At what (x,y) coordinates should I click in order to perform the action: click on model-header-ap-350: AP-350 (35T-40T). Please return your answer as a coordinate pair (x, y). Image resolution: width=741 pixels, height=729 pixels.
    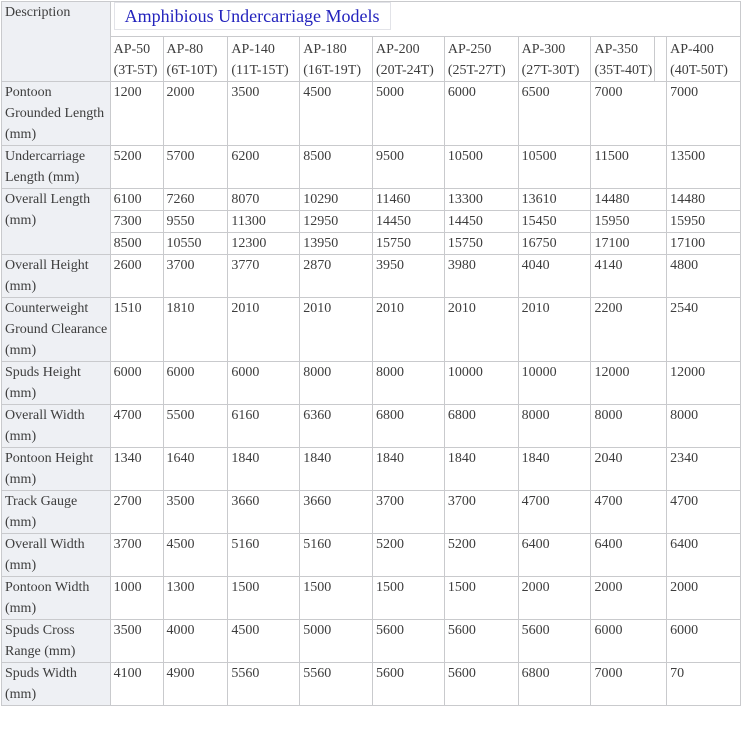
    Looking at the image, I should click on (623, 59).